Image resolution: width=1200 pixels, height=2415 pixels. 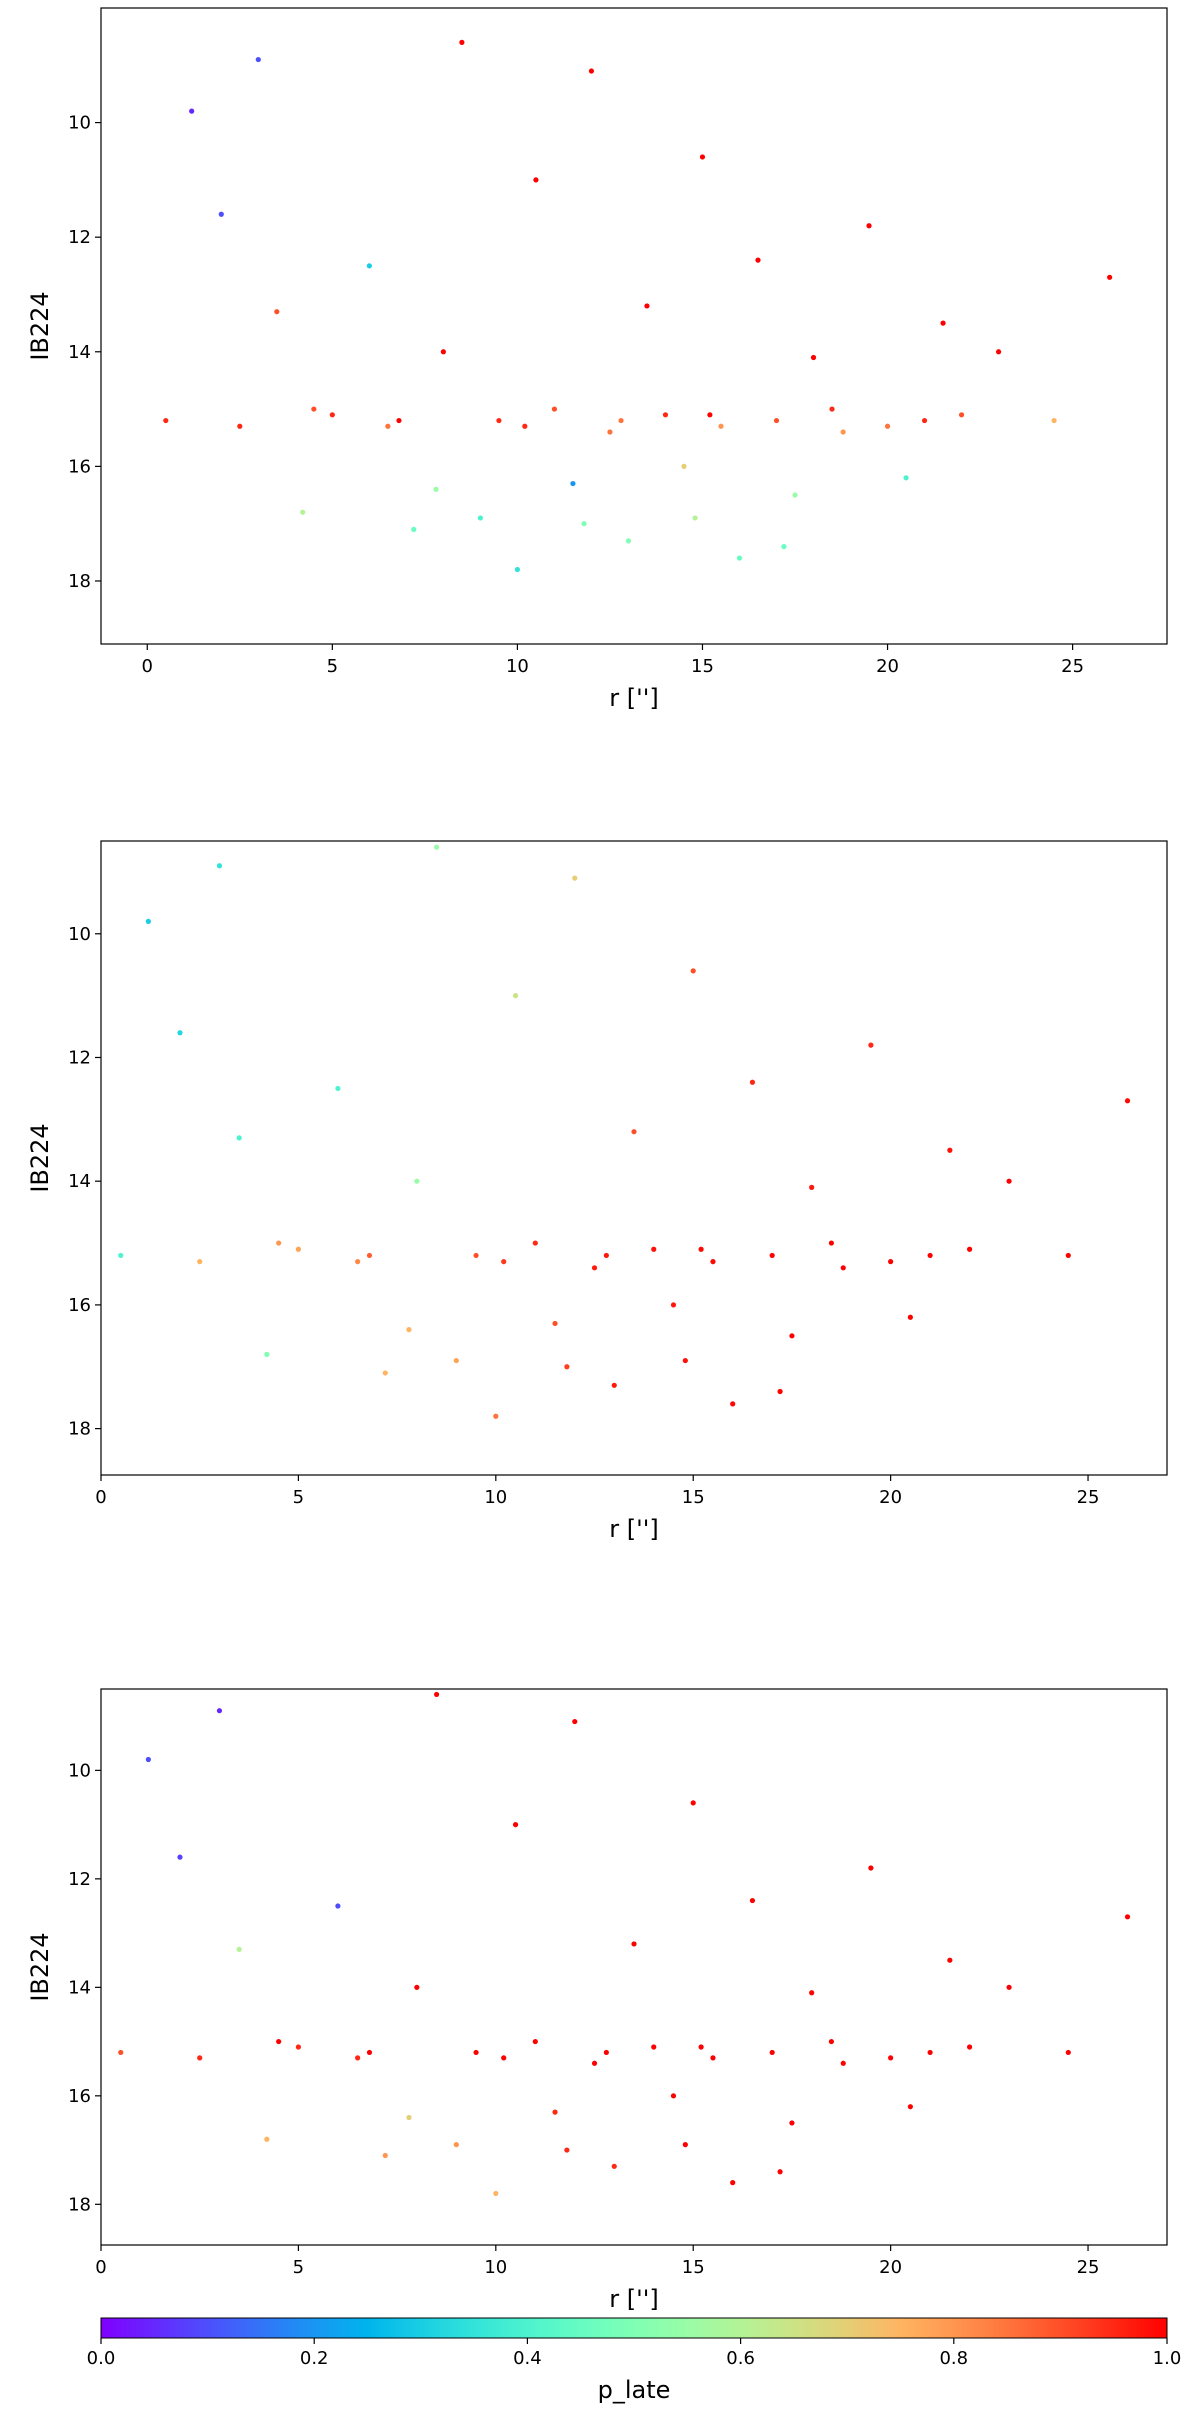 I want to click on colorbar-tick-label: 0.0, so click(x=101, y=2358).